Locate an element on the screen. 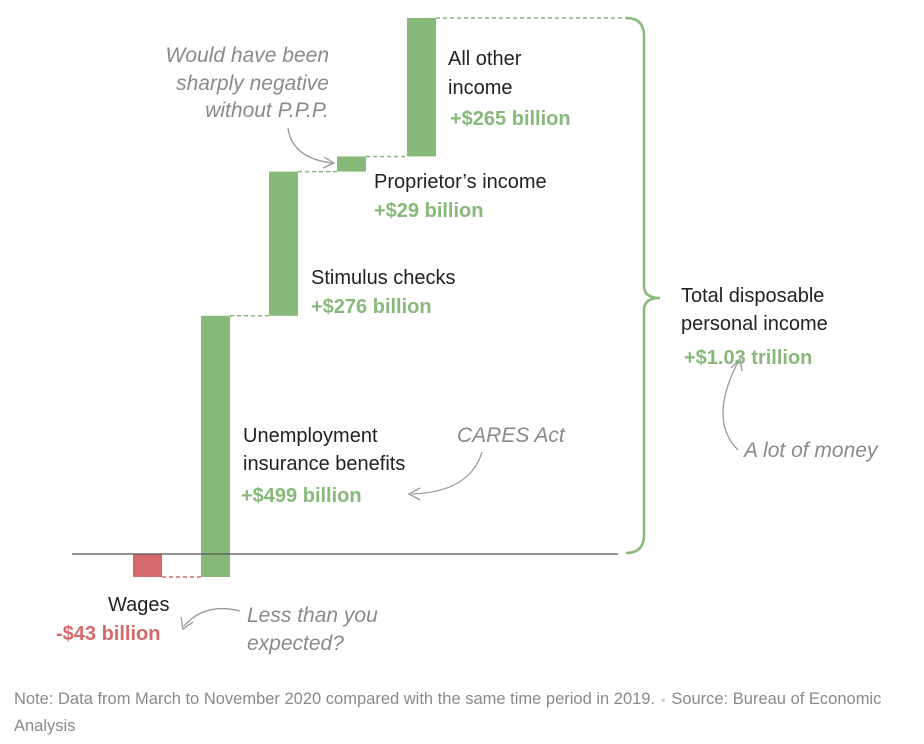 Image resolution: width=924 pixels, height=744 pixels. total-bracket is located at coordinates (643, 285).